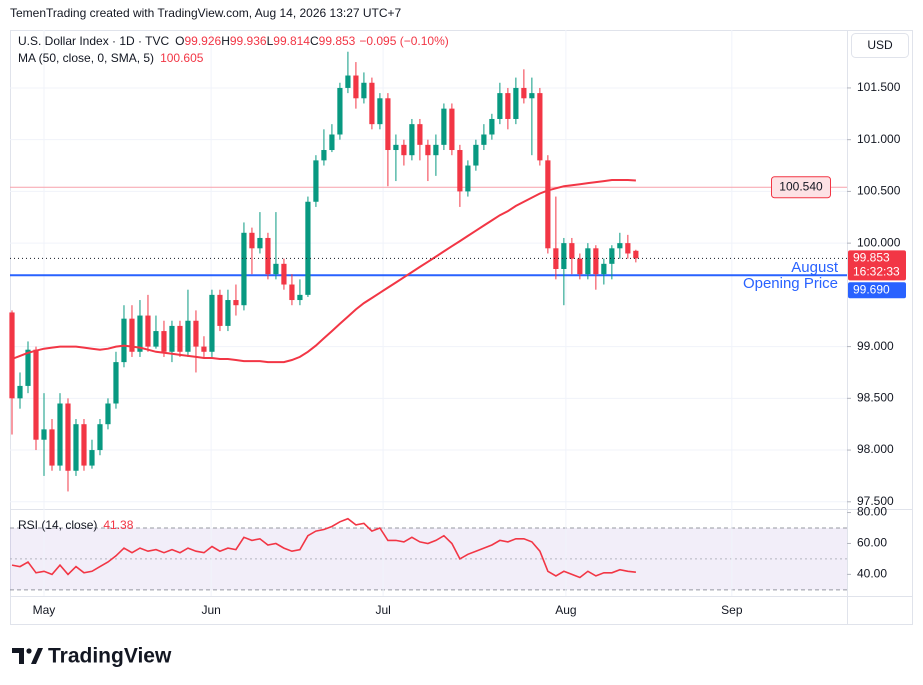 The image size is (923, 685). Describe the element at coordinates (291, 41) in the screenshot. I see `legend-value: 99.814` at that location.